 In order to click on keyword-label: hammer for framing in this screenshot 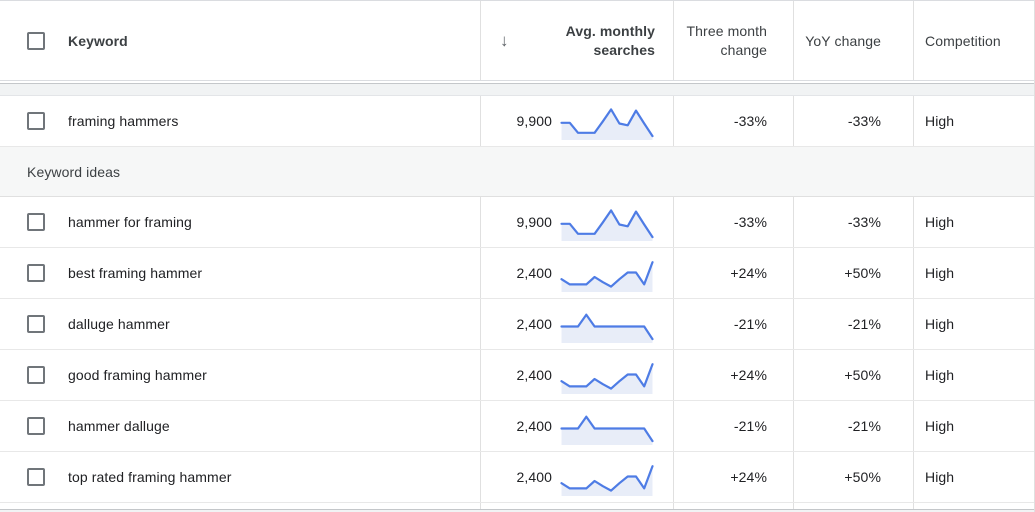, I will do `click(130, 222)`.